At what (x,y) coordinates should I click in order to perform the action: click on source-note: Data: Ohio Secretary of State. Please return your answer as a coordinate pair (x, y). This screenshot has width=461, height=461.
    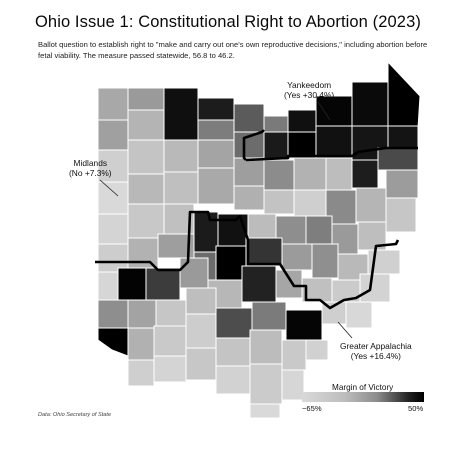
    Looking at the image, I should click on (75, 415).